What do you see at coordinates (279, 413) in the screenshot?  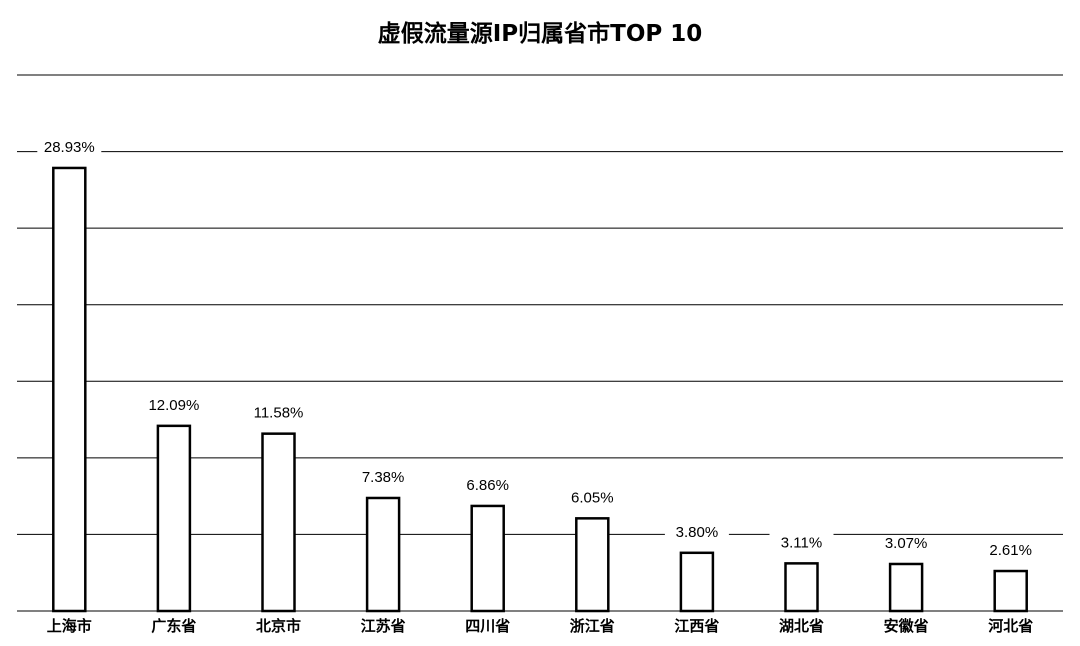 I see `data-label-2: 11.58%` at bounding box center [279, 413].